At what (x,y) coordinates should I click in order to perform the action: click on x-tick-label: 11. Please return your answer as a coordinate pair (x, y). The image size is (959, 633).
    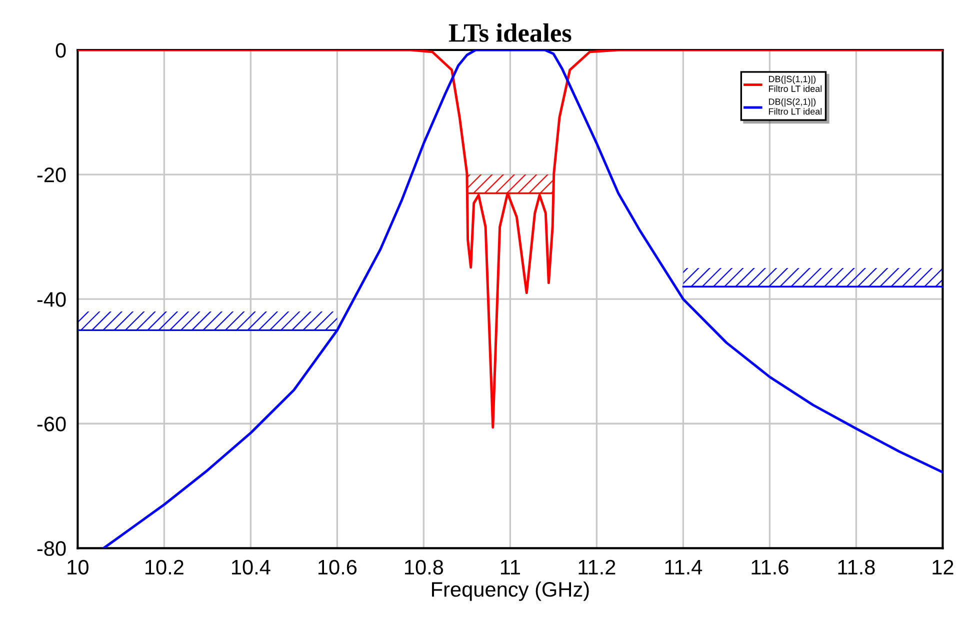
    Looking at the image, I should click on (510, 567).